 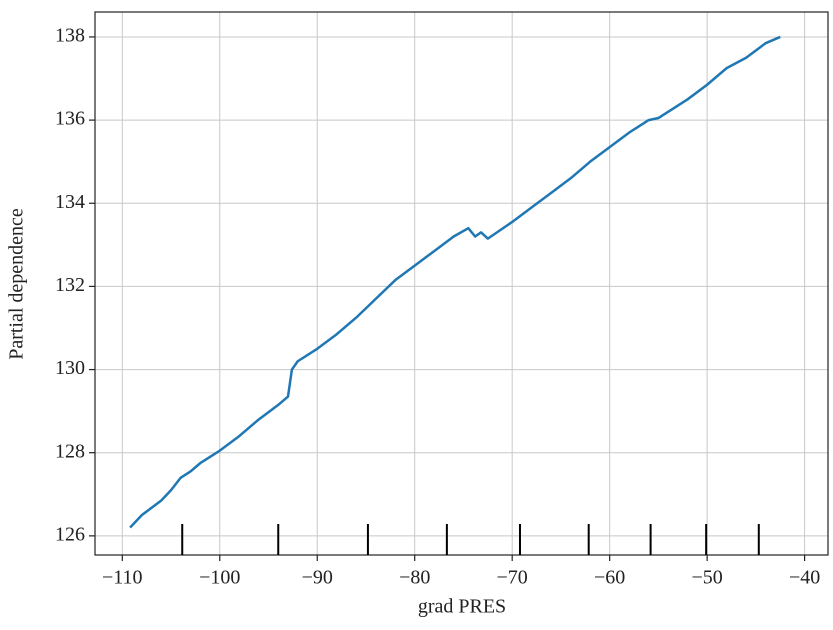 I want to click on y-tick-label: 128, so click(x=70, y=451).